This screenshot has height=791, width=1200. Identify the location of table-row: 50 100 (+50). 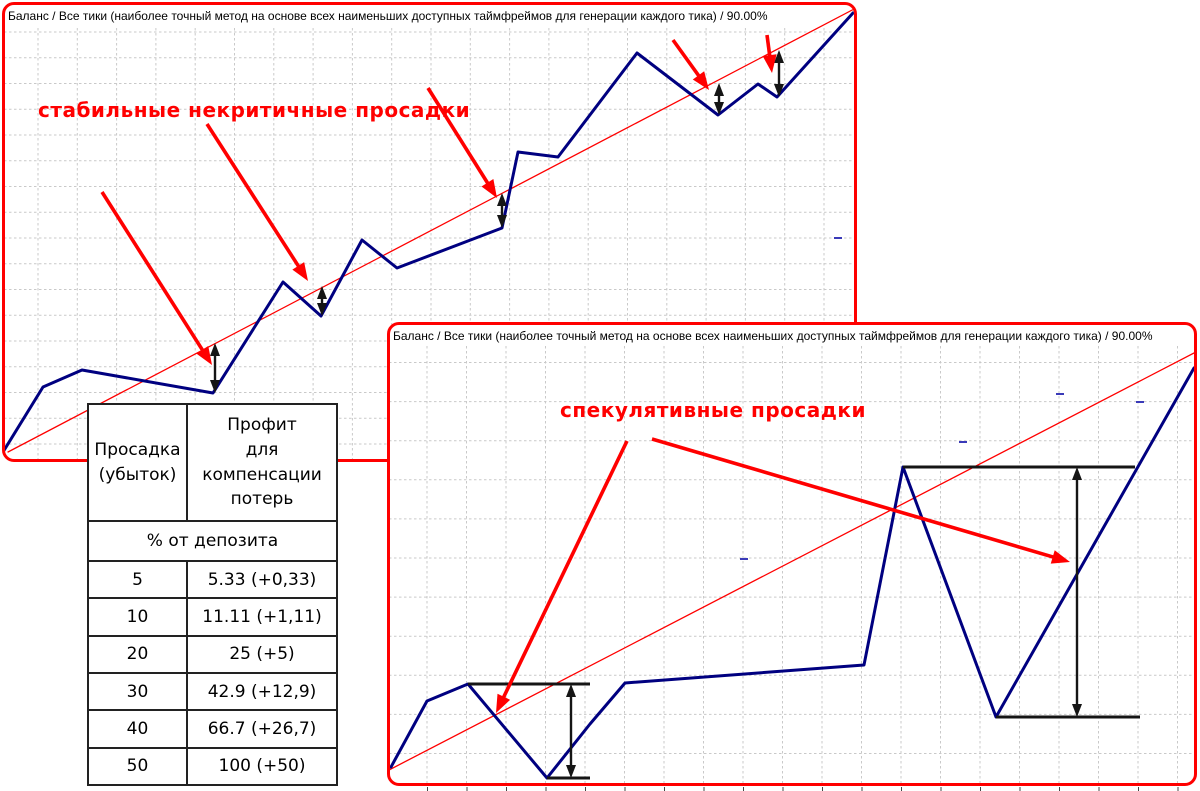
(212, 766).